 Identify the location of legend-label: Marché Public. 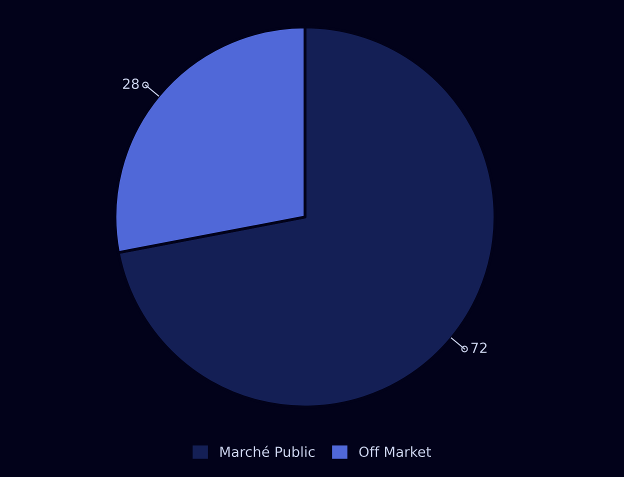
(267, 452).